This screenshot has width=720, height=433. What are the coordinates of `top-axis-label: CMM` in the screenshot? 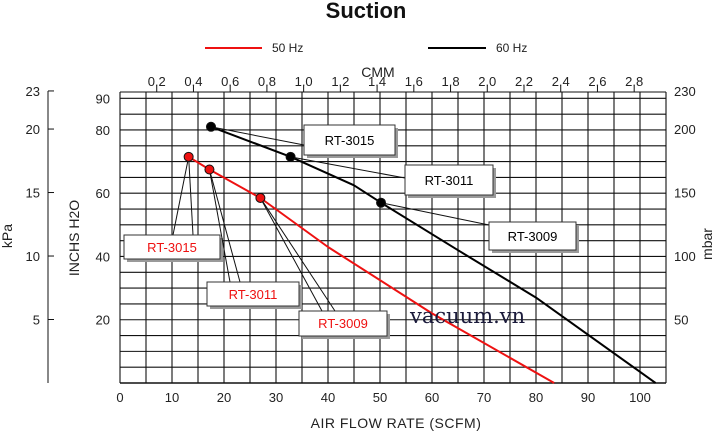 It's located at (377, 72).